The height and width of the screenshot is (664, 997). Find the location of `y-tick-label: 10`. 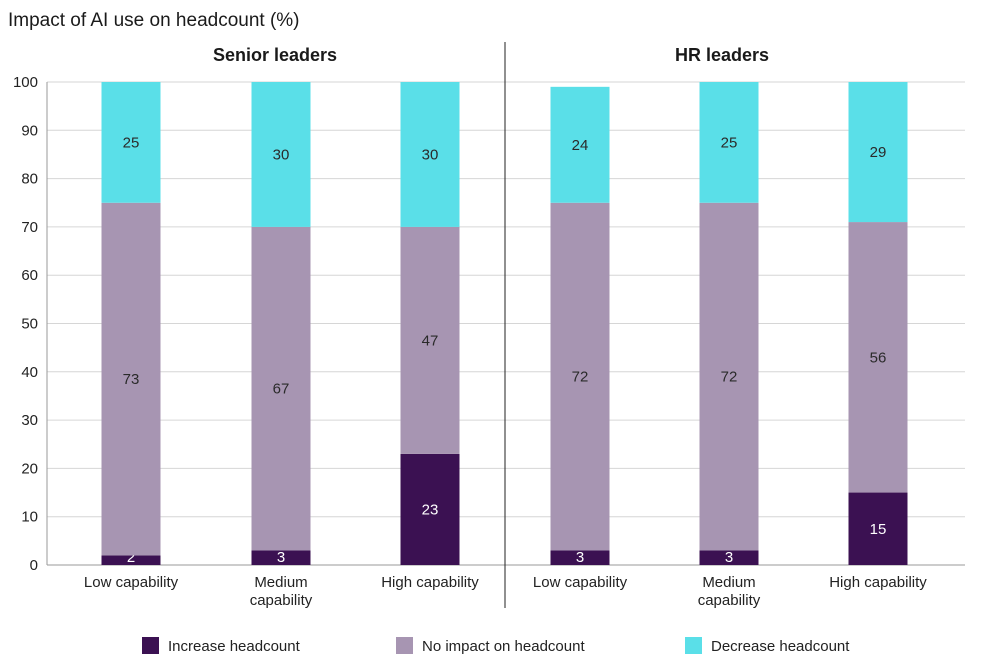

y-tick-label: 10 is located at coordinates (29, 517).